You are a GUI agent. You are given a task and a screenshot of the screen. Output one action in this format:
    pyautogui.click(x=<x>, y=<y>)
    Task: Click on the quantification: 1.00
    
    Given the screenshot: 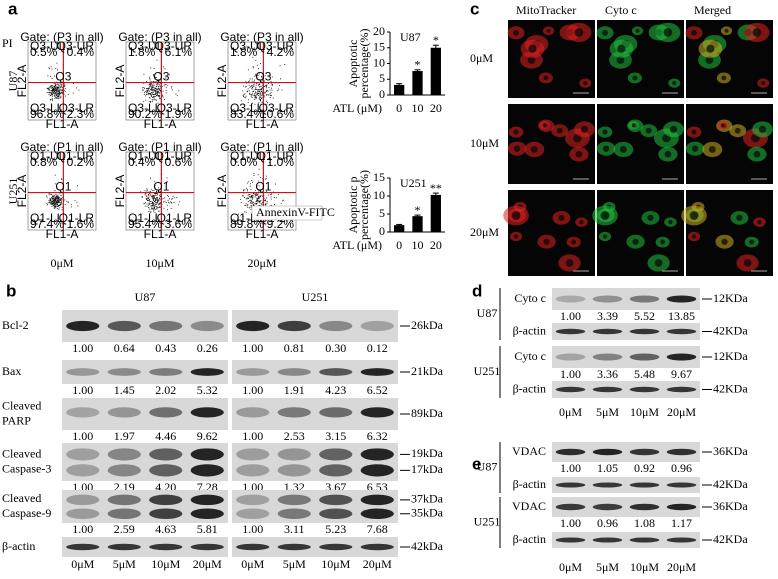 What is the action you would take?
    pyautogui.click(x=82, y=529)
    